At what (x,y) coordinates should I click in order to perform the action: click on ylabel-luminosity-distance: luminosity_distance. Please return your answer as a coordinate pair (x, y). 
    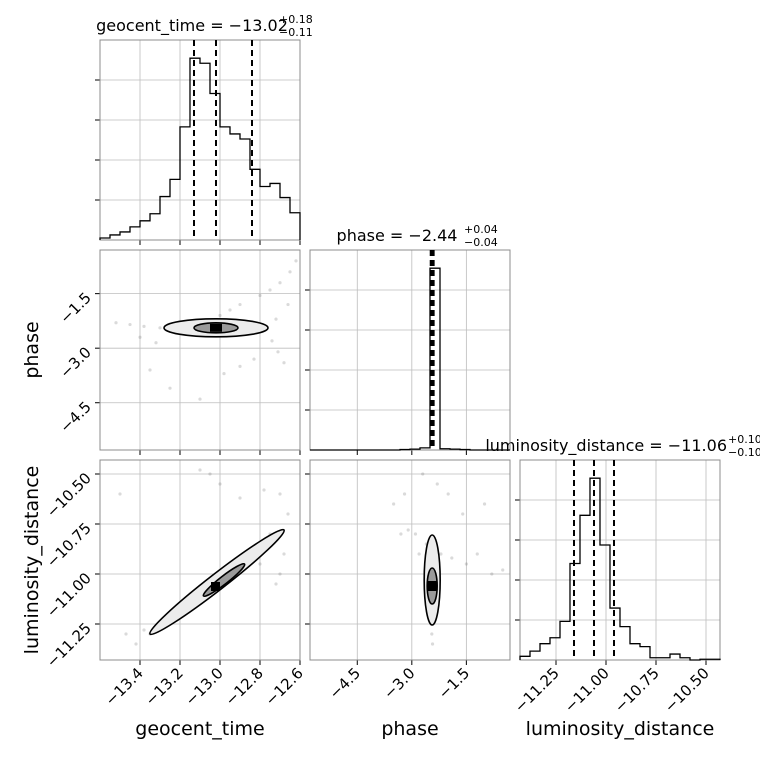
    Looking at the image, I should click on (32, 560).